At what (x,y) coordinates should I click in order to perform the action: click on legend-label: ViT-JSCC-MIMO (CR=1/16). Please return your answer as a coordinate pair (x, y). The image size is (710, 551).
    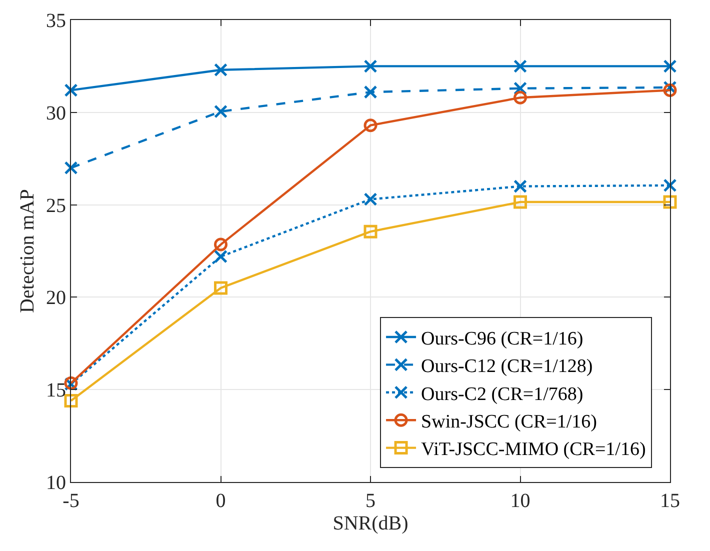
    Looking at the image, I should click on (533, 449).